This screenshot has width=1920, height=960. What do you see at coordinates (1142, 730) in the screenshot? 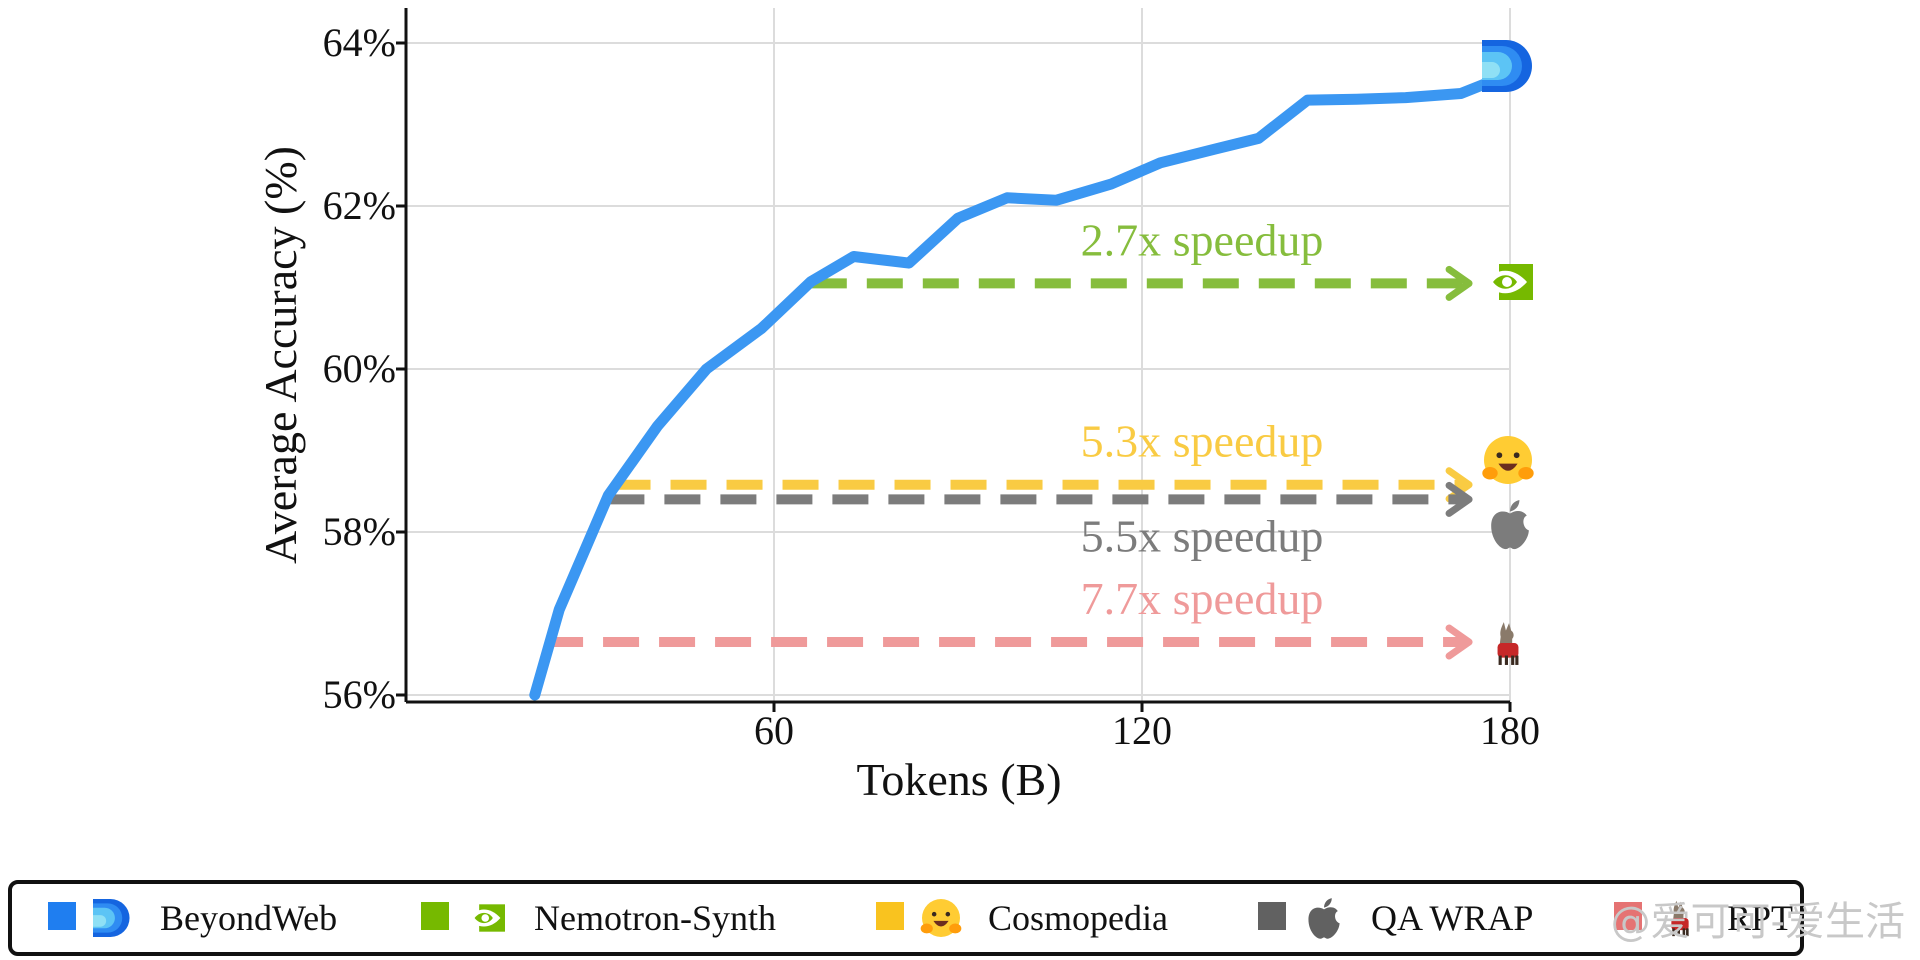
I see `x-tick-label-1: 120` at bounding box center [1142, 730].